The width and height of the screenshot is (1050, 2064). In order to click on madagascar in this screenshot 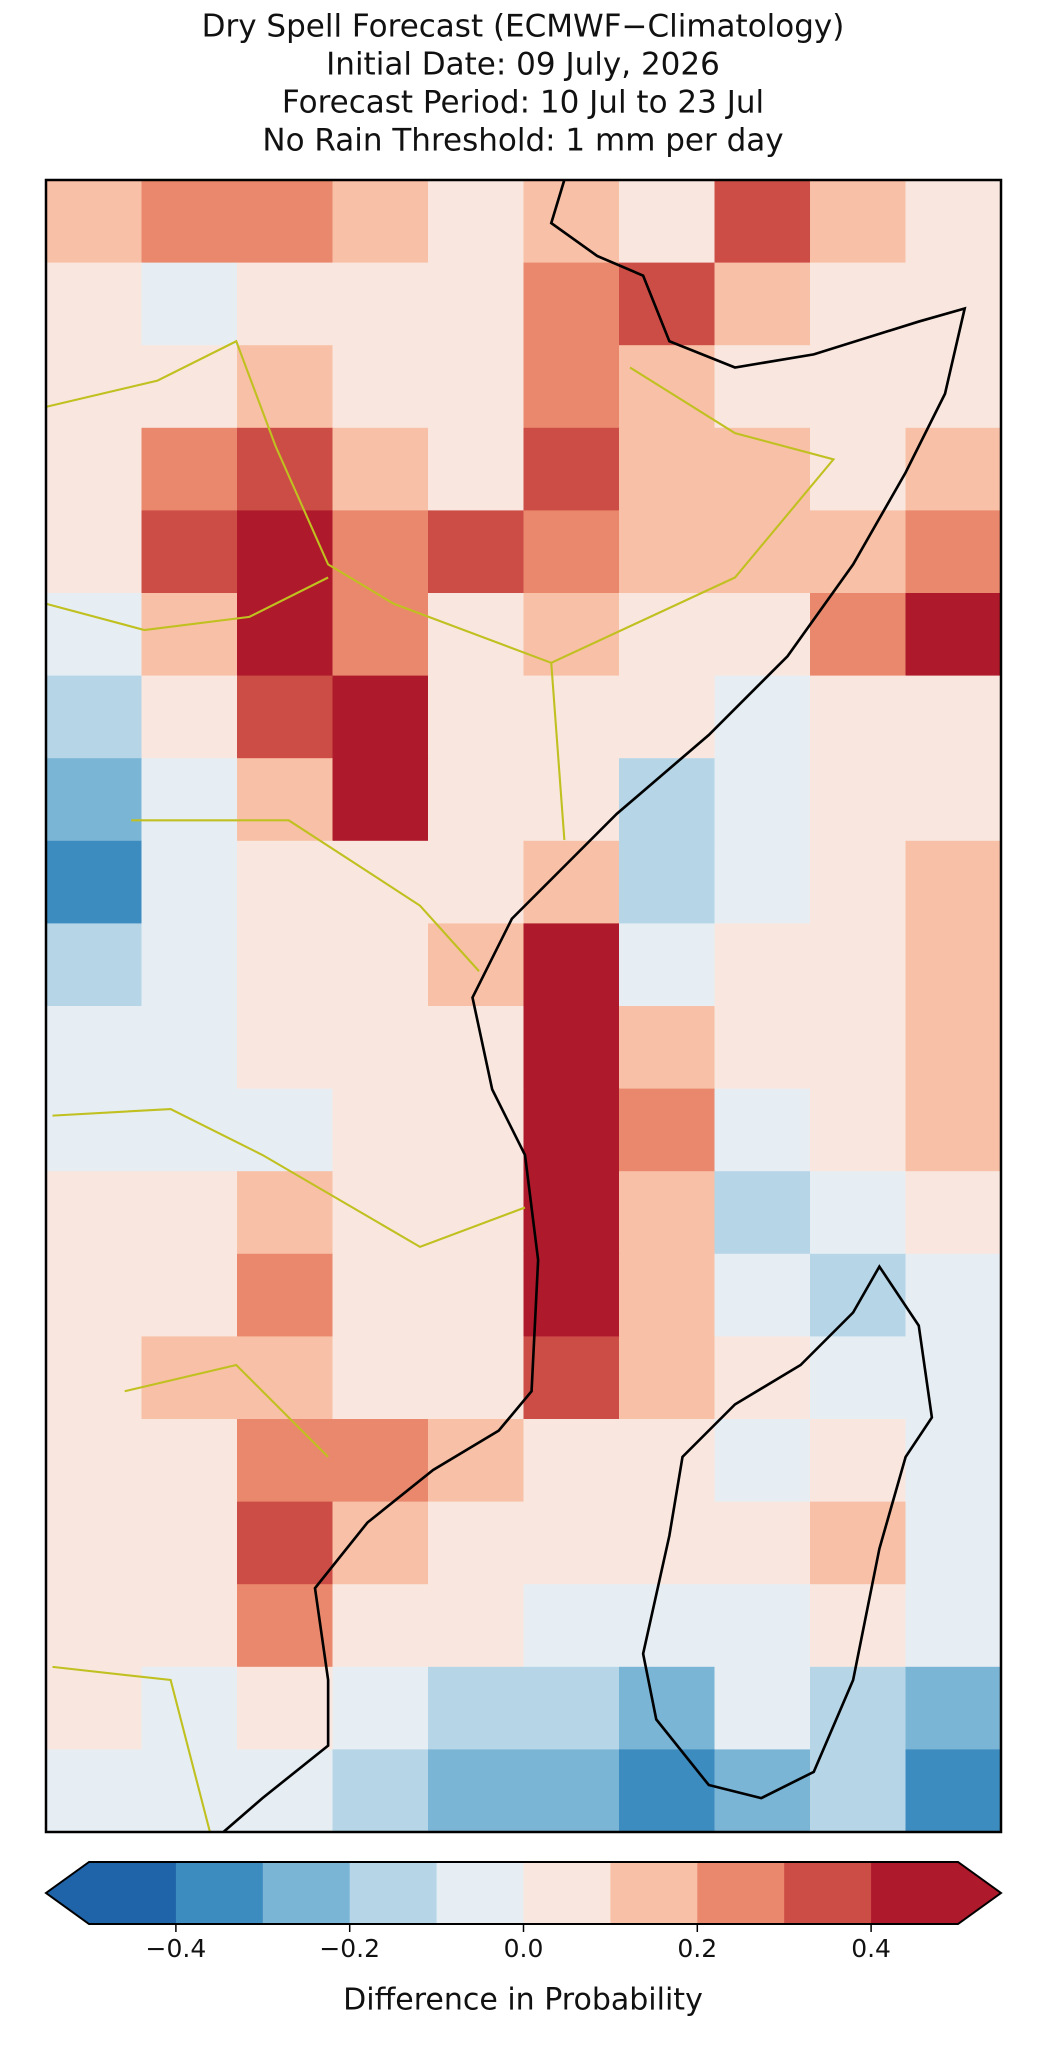, I will do `click(787, 1532)`.